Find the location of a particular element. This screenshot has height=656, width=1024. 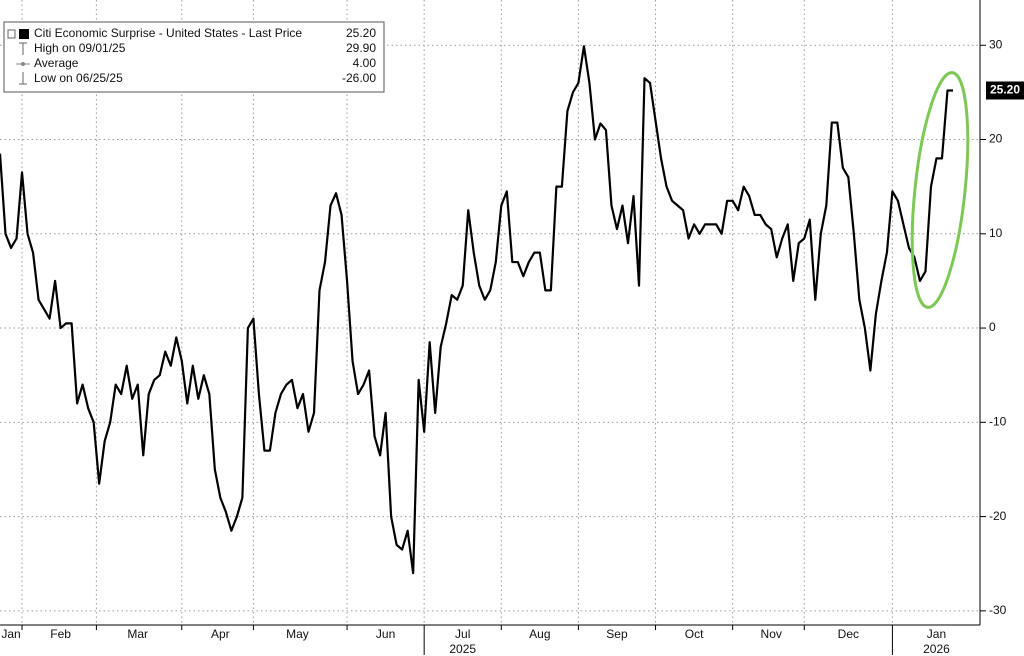

x-year-label: 2025 is located at coordinates (462, 649).